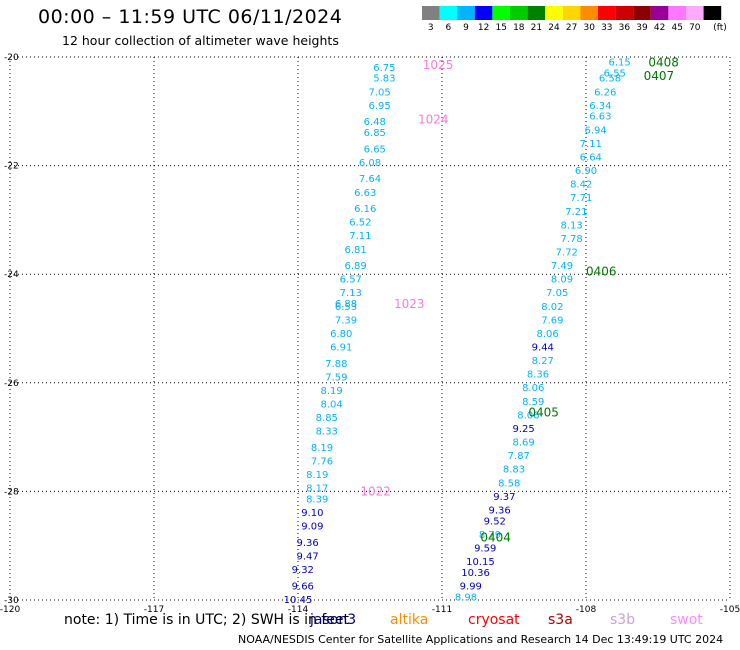 The image size is (740, 650). I want to click on swh-value-label: 9.37, so click(504, 497).